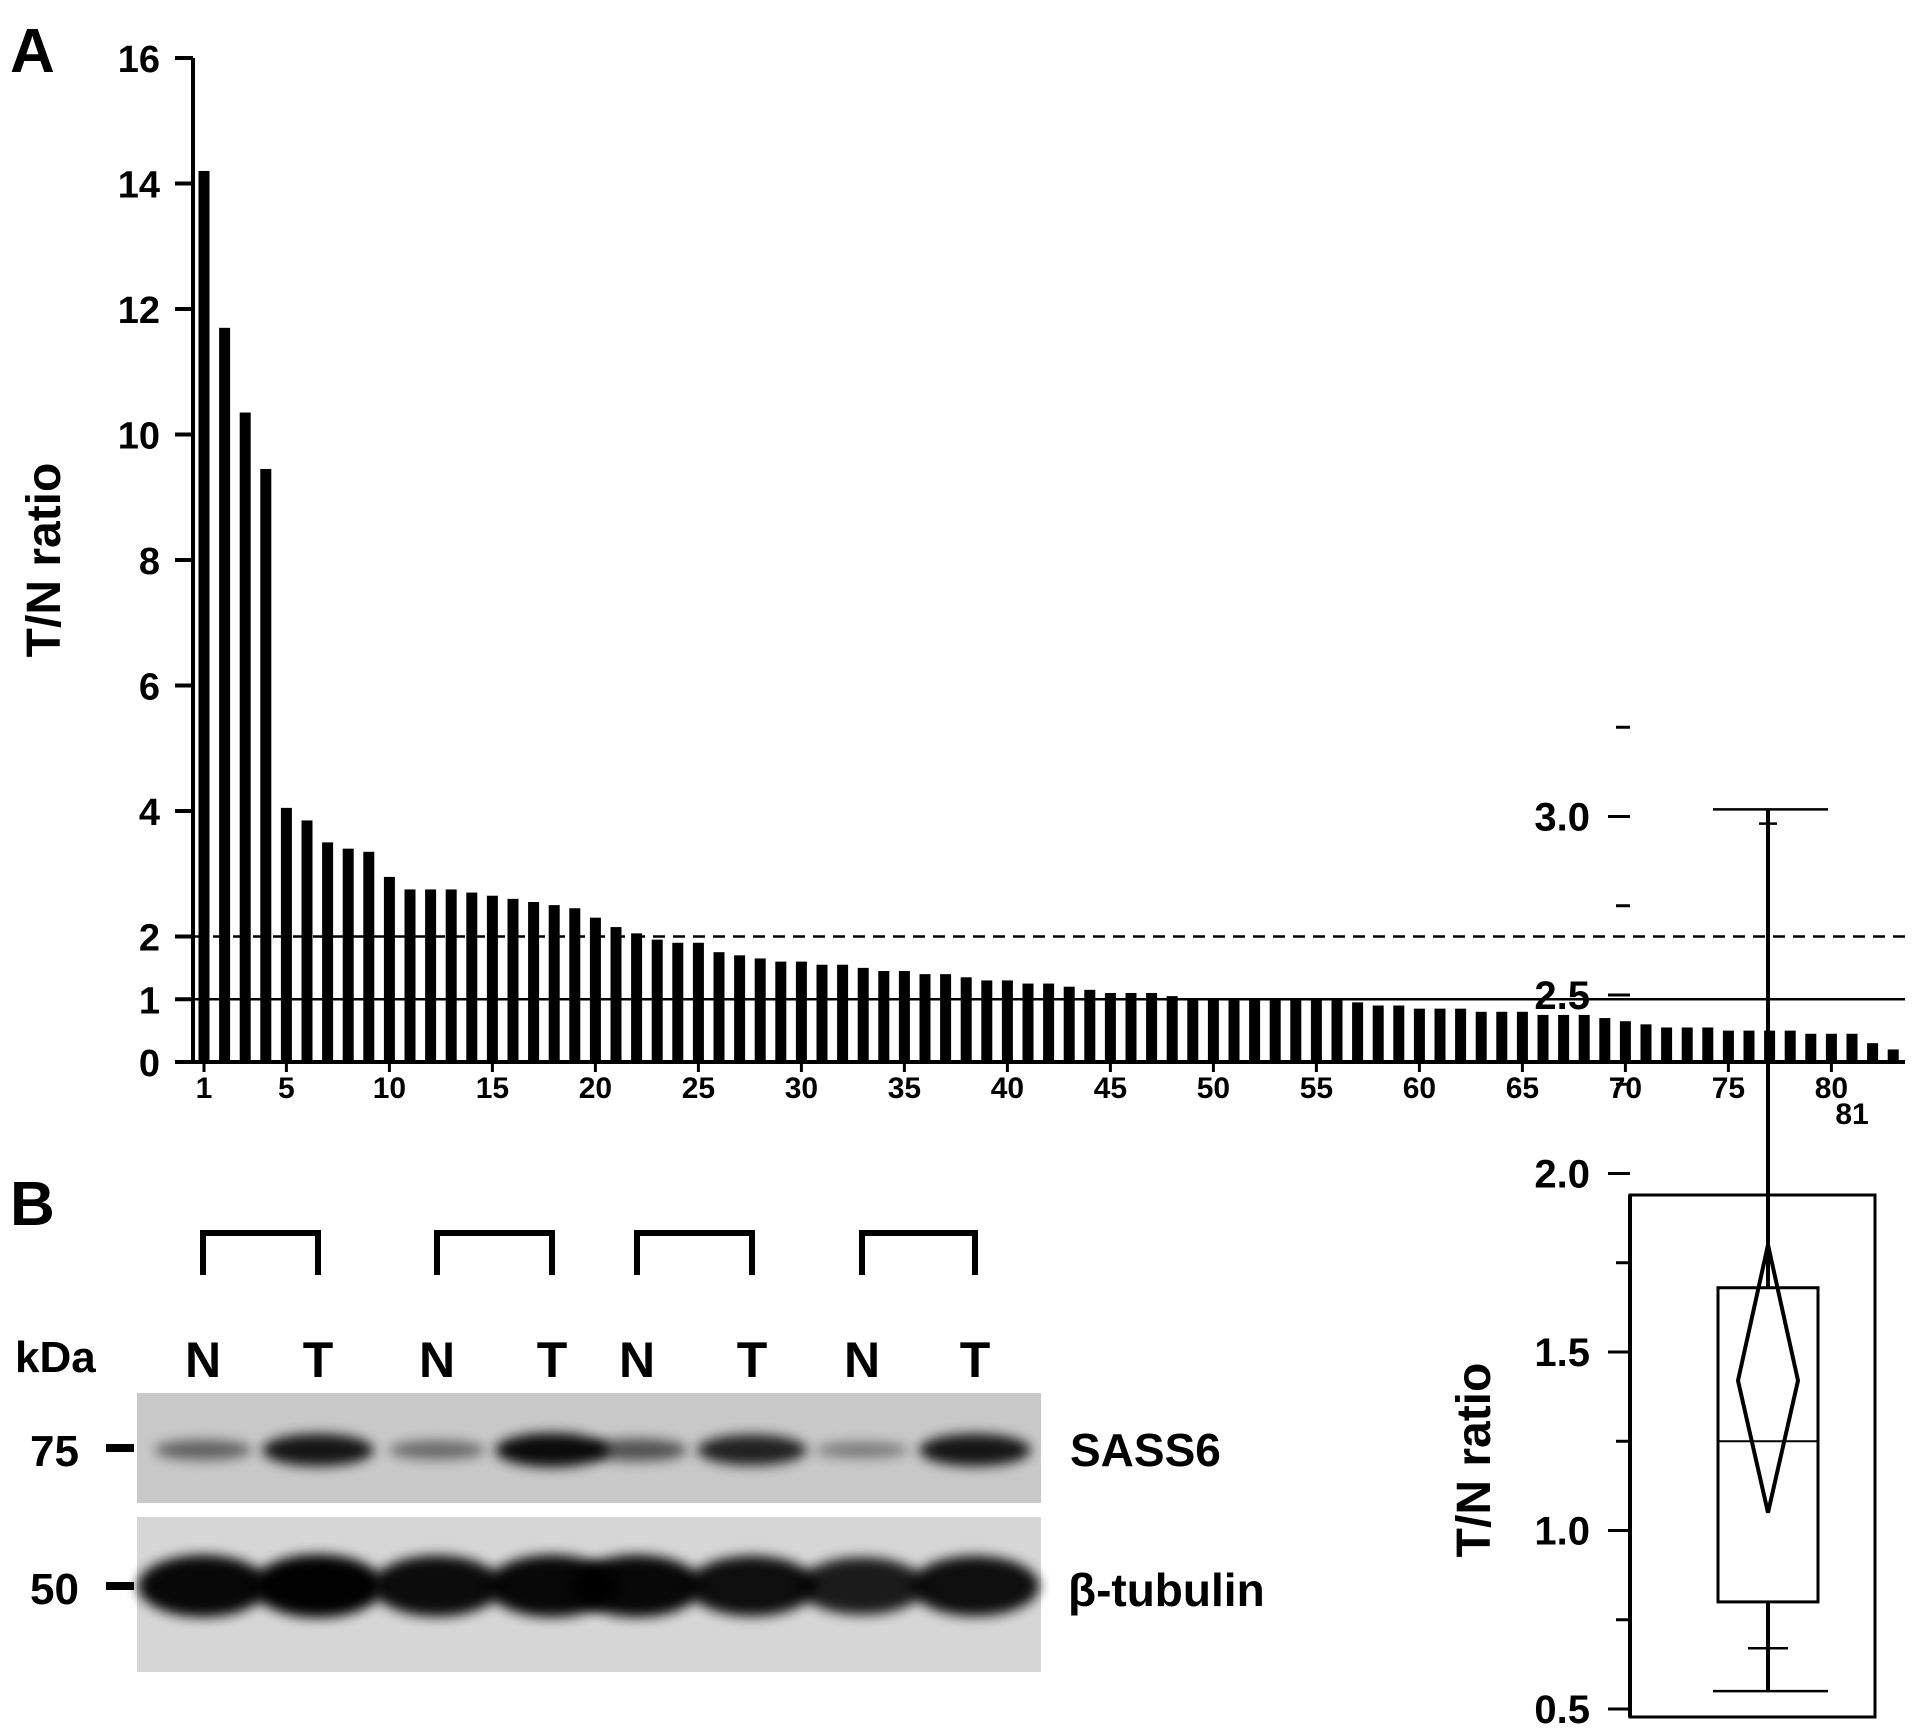 The height and width of the screenshot is (1734, 1913). I want to click on box-y-tick-label-1.0: 1.0, so click(1562, 1532).